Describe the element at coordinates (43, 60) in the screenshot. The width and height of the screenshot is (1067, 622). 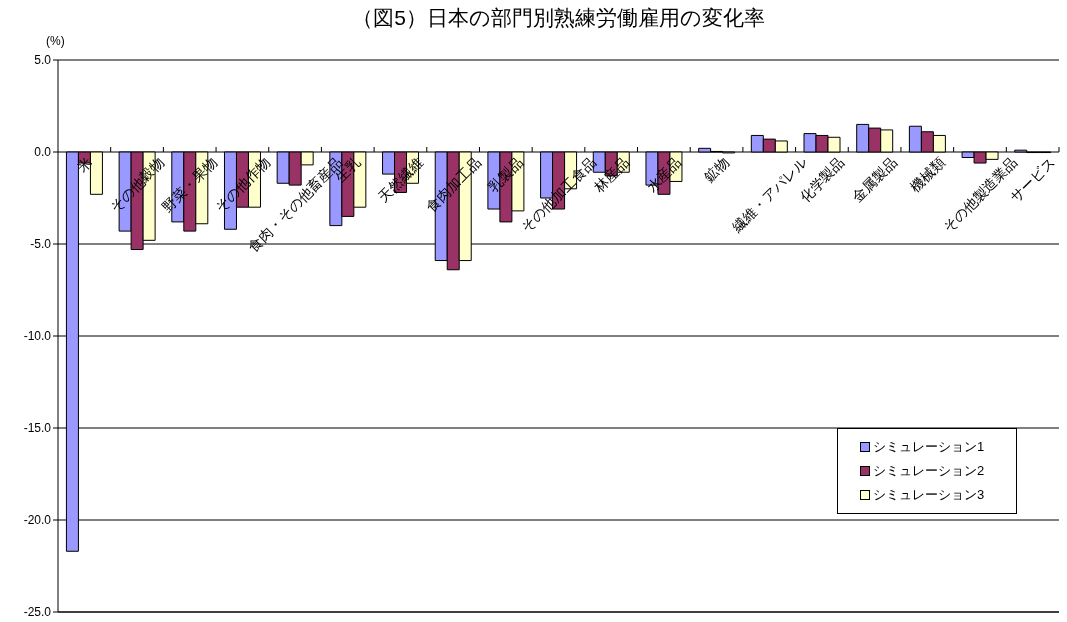
I see `y-tick-label: 5.0` at that location.